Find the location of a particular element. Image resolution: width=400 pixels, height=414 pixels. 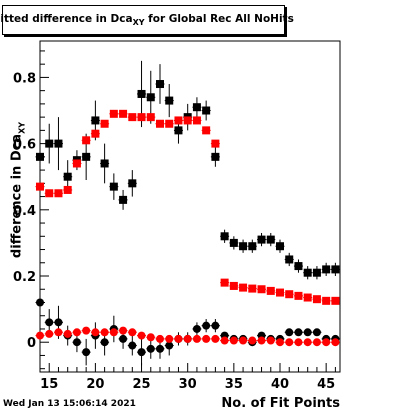

y-tick-label: 0 is located at coordinates (31, 343).